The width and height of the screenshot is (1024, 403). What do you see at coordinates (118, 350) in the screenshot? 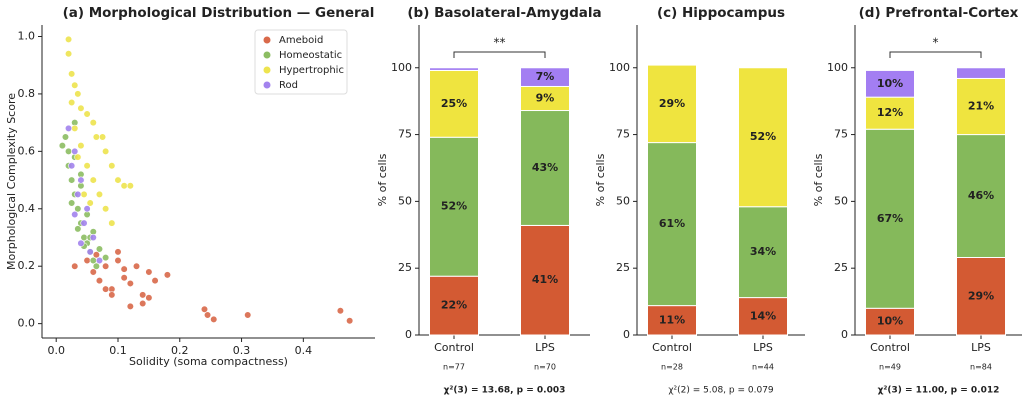
I see `x-tick-label: 0.1` at bounding box center [118, 350].